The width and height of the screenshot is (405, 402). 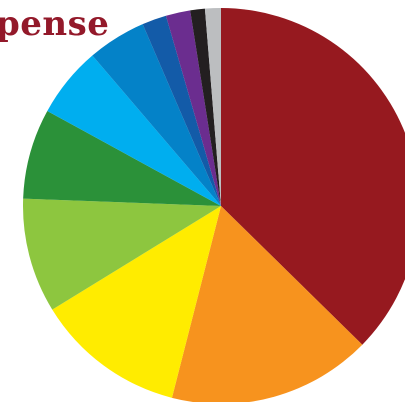 What do you see at coordinates (55, 24) in the screenshot?
I see `chart-title: pense` at bounding box center [55, 24].